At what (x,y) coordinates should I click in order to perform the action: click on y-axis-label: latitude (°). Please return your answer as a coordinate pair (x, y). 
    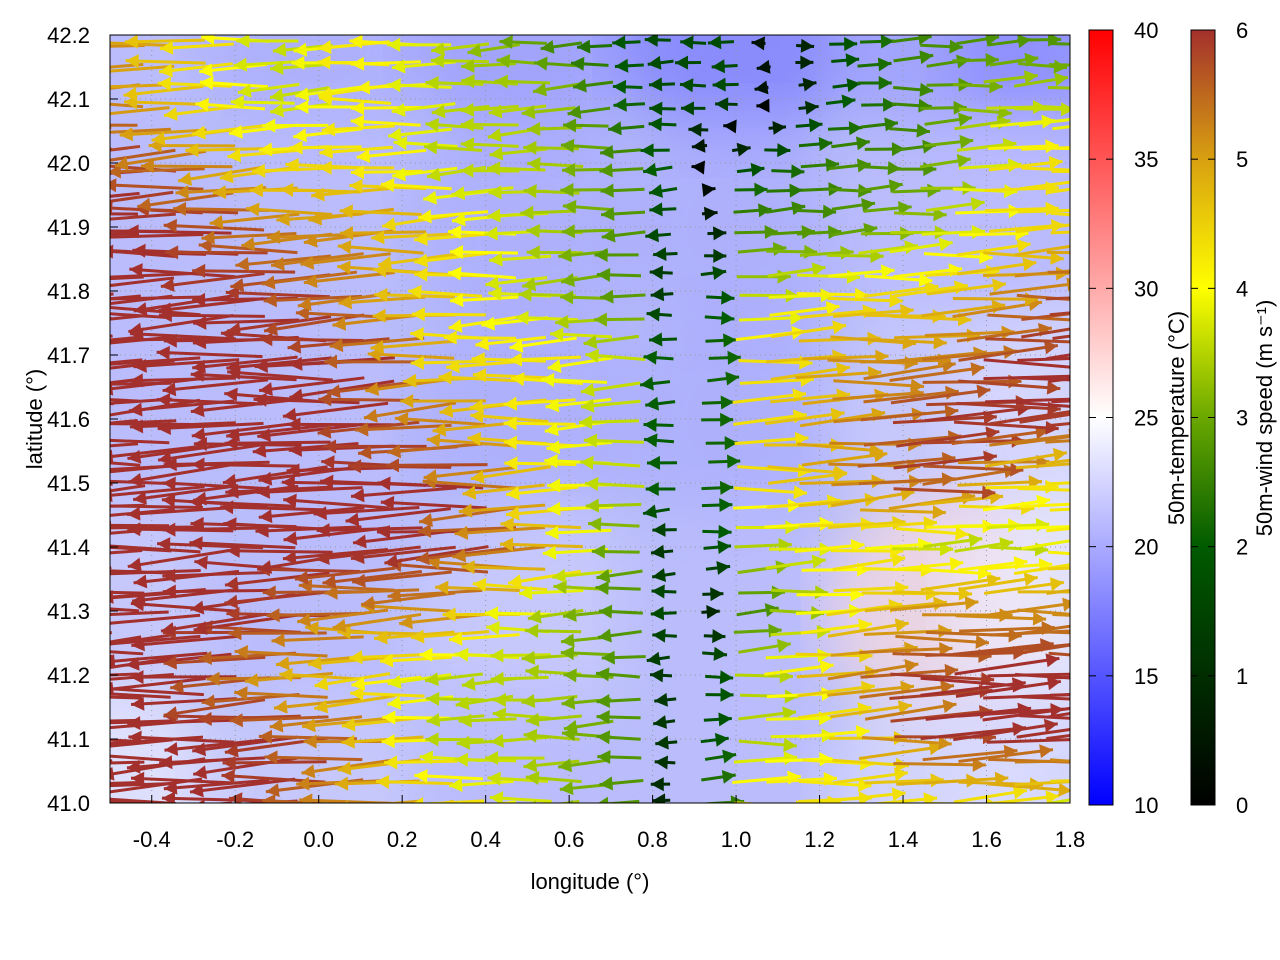
    Looking at the image, I should click on (34, 419).